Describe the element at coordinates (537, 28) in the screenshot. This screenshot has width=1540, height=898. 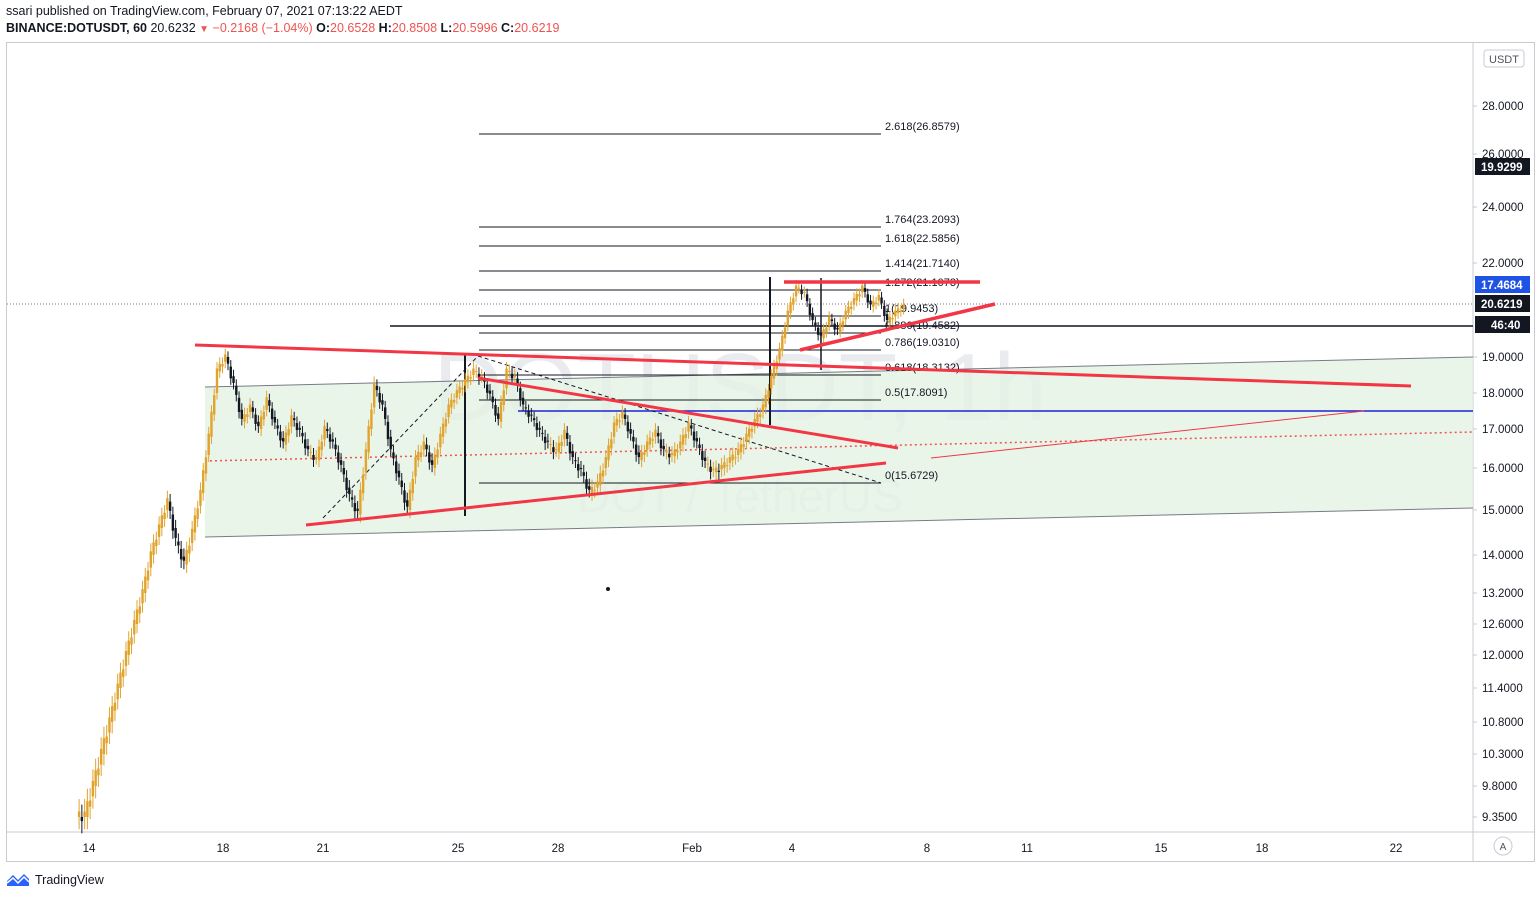
I see `close-value: 20.6219` at that location.